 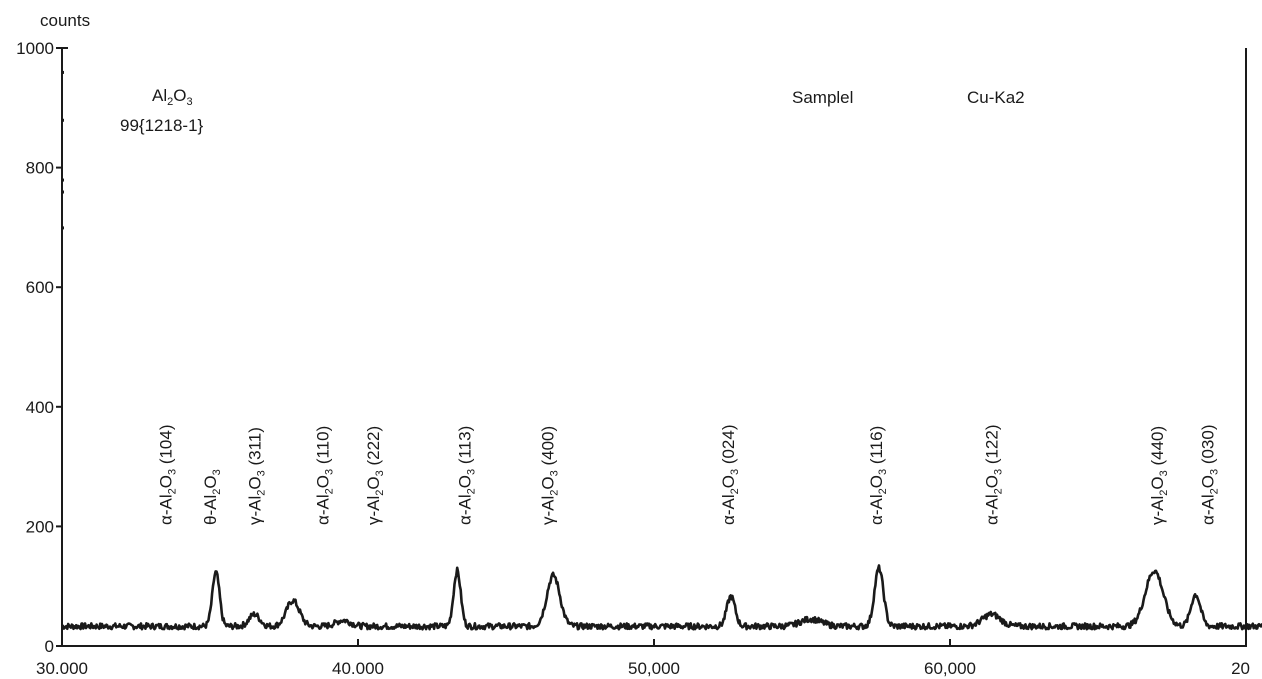 What do you see at coordinates (1210, 474) in the screenshot?
I see `peak-label-11: α-Al2O3 (030)` at bounding box center [1210, 474].